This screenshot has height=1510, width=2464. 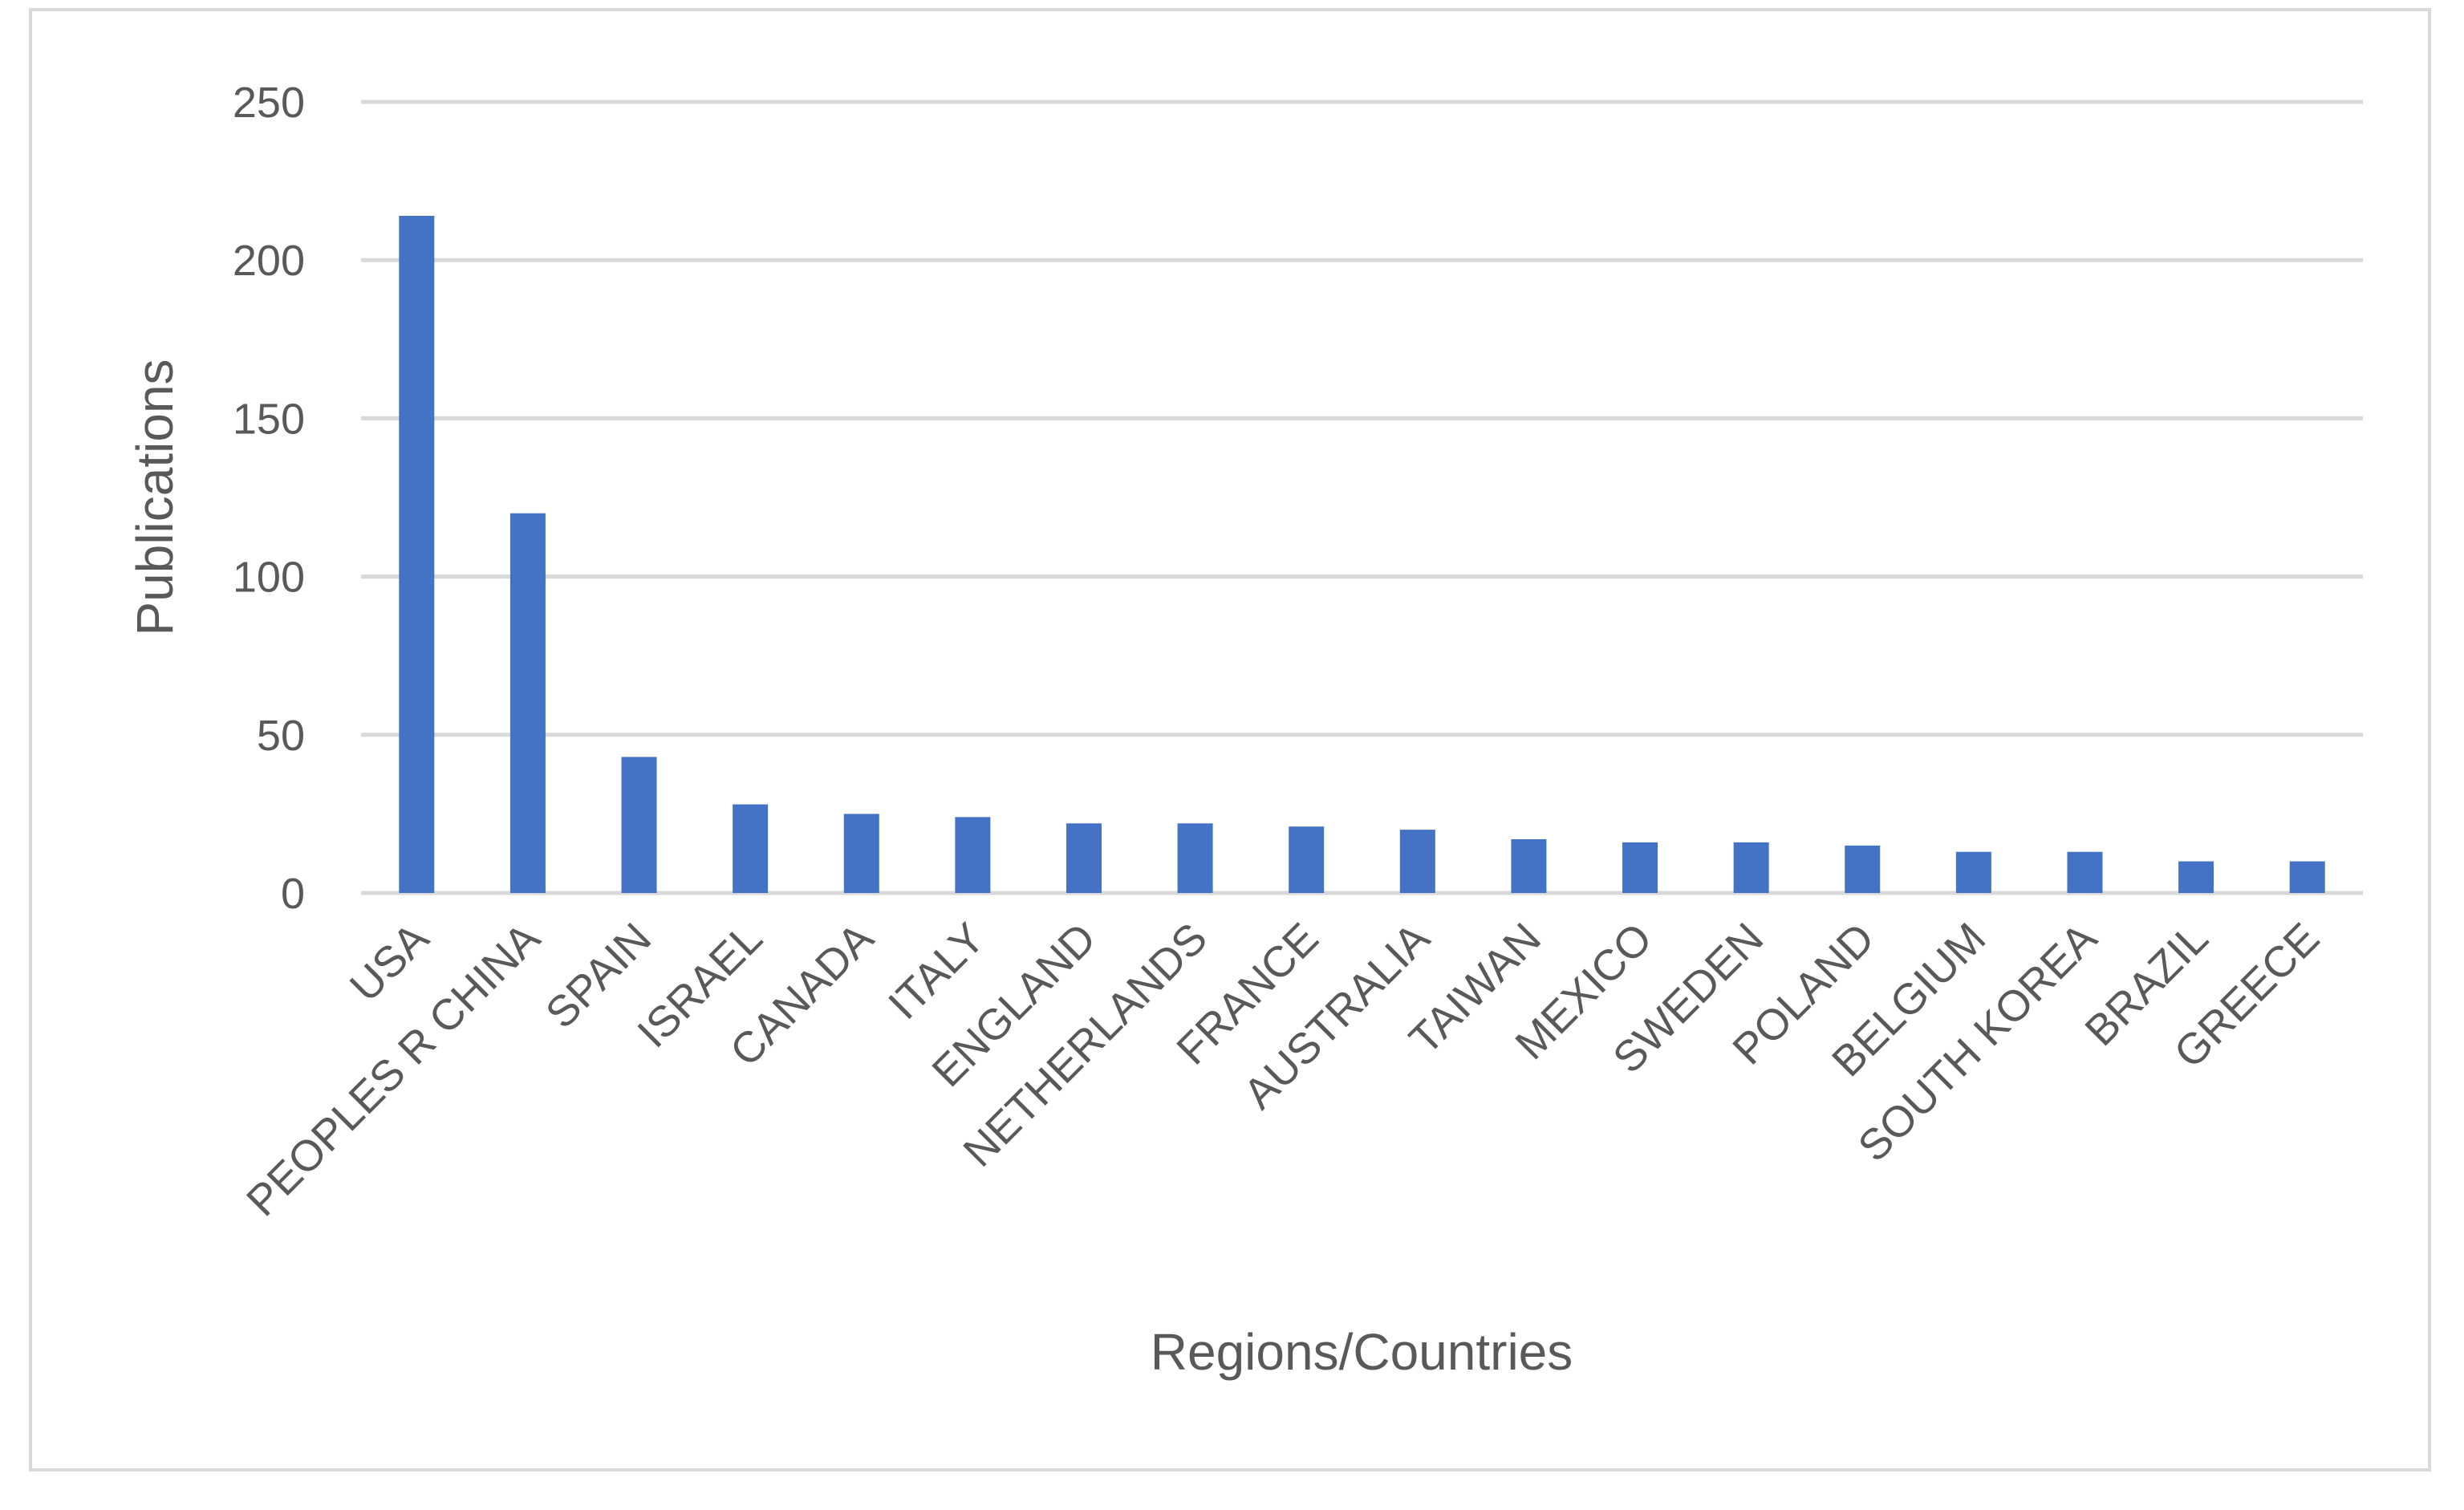 What do you see at coordinates (1362, 1352) in the screenshot?
I see `x-axis-title: Regions/Countries` at bounding box center [1362, 1352].